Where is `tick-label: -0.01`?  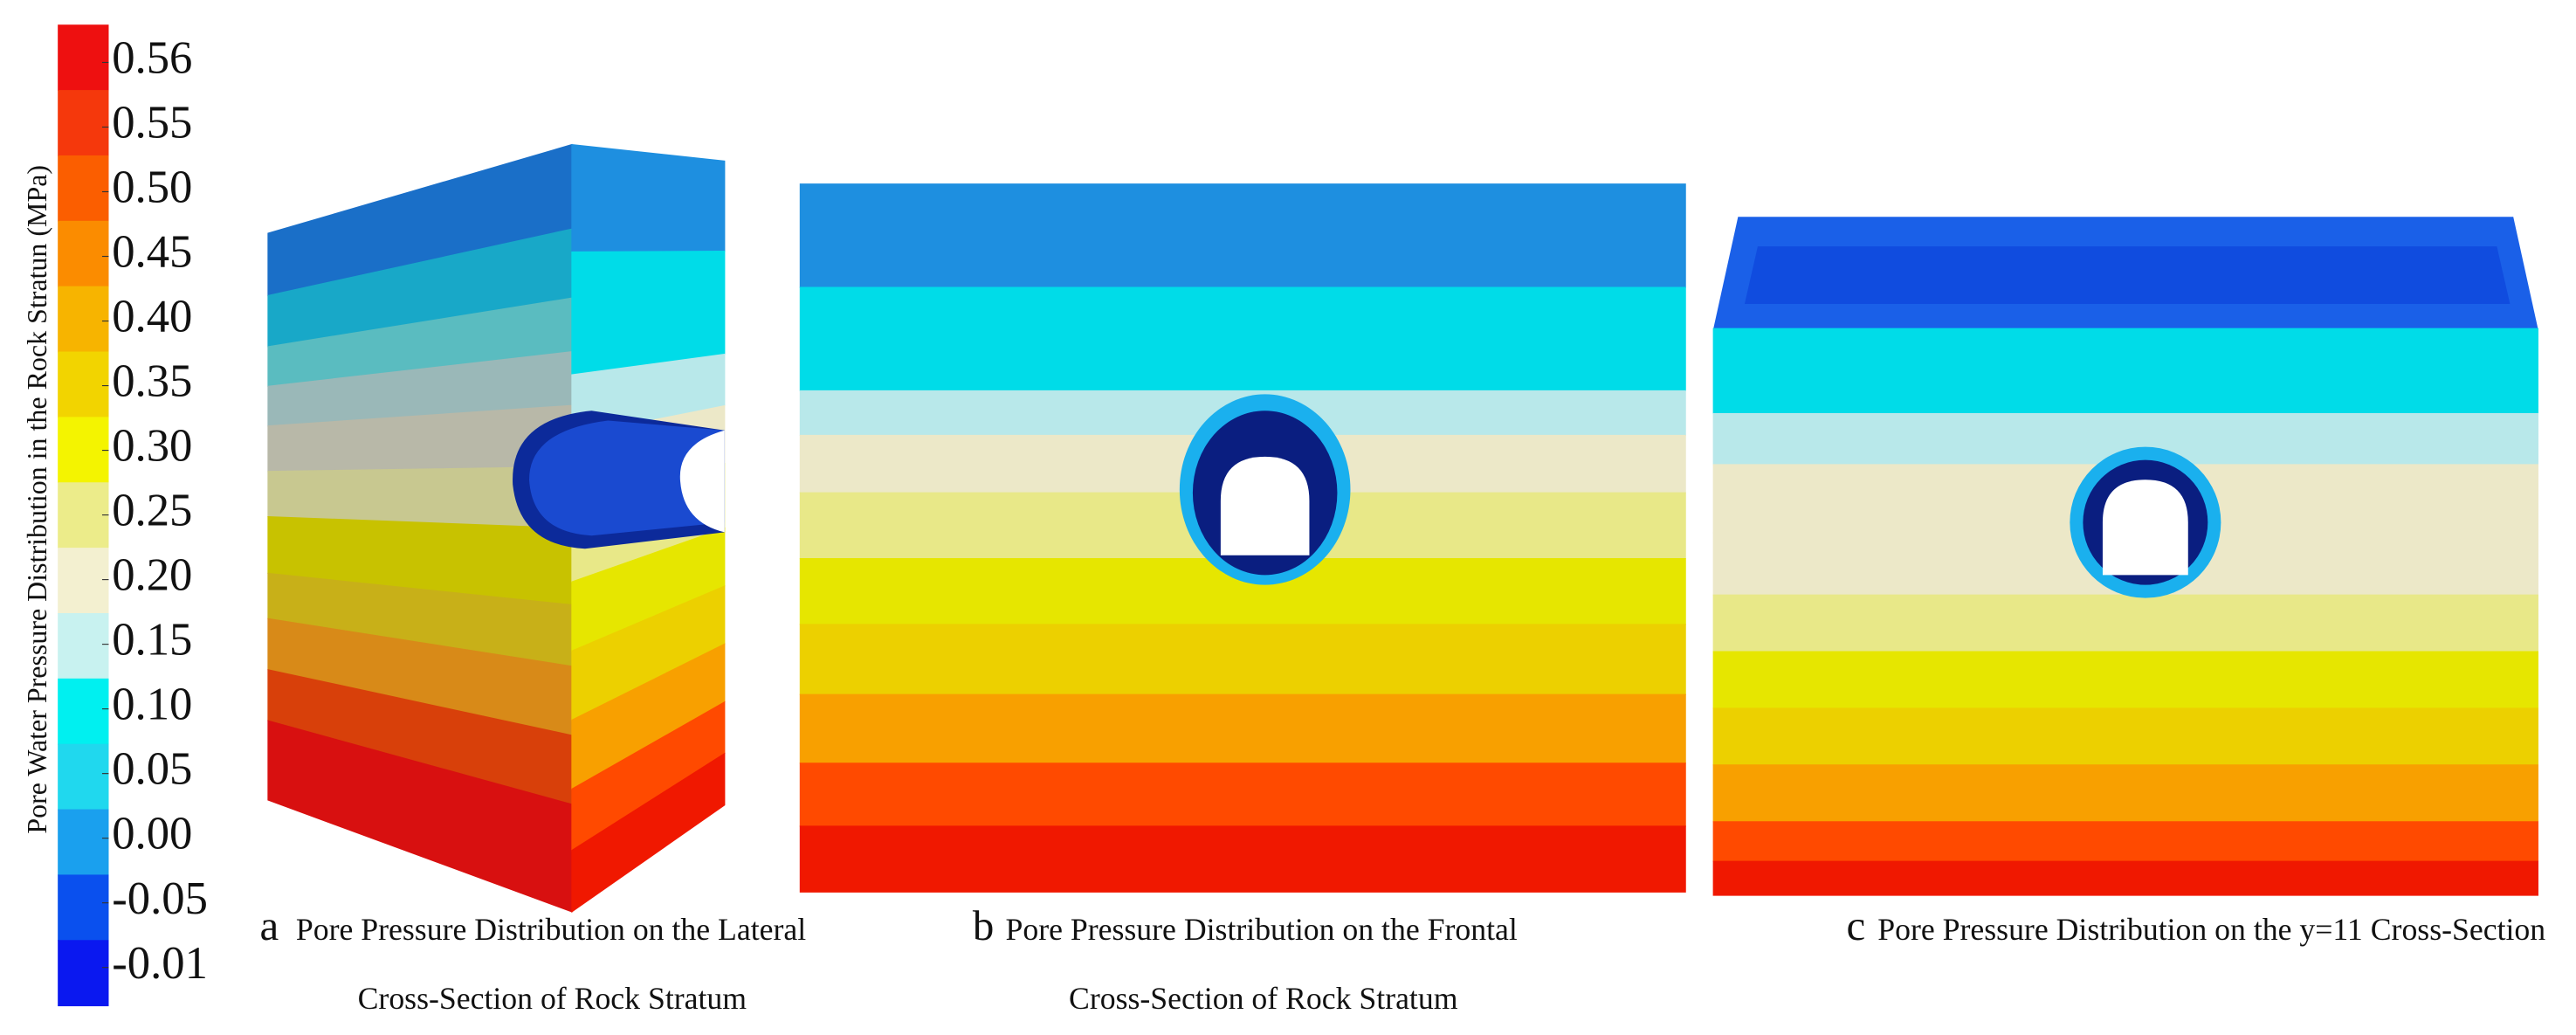
tick-label: -0.01 is located at coordinates (160, 963).